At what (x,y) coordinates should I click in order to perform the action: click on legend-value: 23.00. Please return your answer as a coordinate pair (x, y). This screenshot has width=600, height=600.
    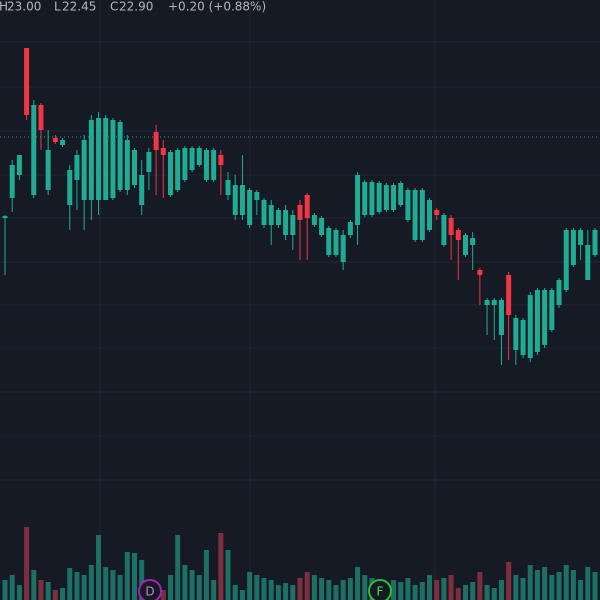
    Looking at the image, I should click on (24, 7).